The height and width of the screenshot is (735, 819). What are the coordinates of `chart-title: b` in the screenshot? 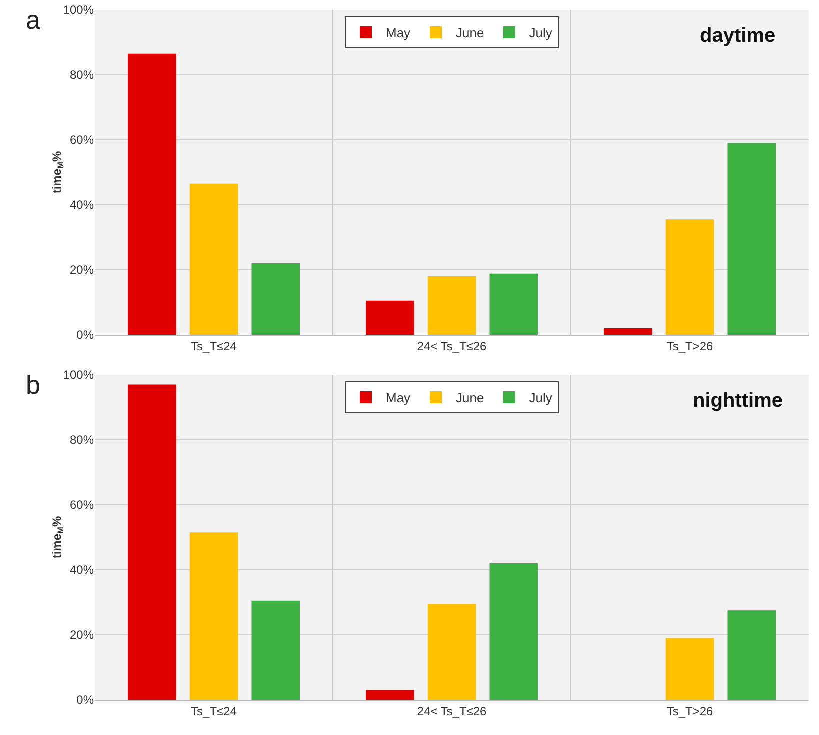 It's located at (33, 385).